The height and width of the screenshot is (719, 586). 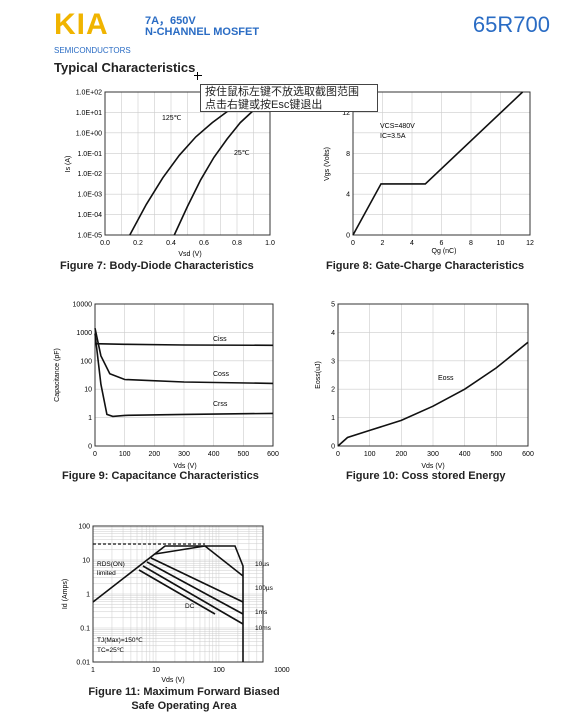 I want to click on f7-series-125c, so click(x=187, y=167).